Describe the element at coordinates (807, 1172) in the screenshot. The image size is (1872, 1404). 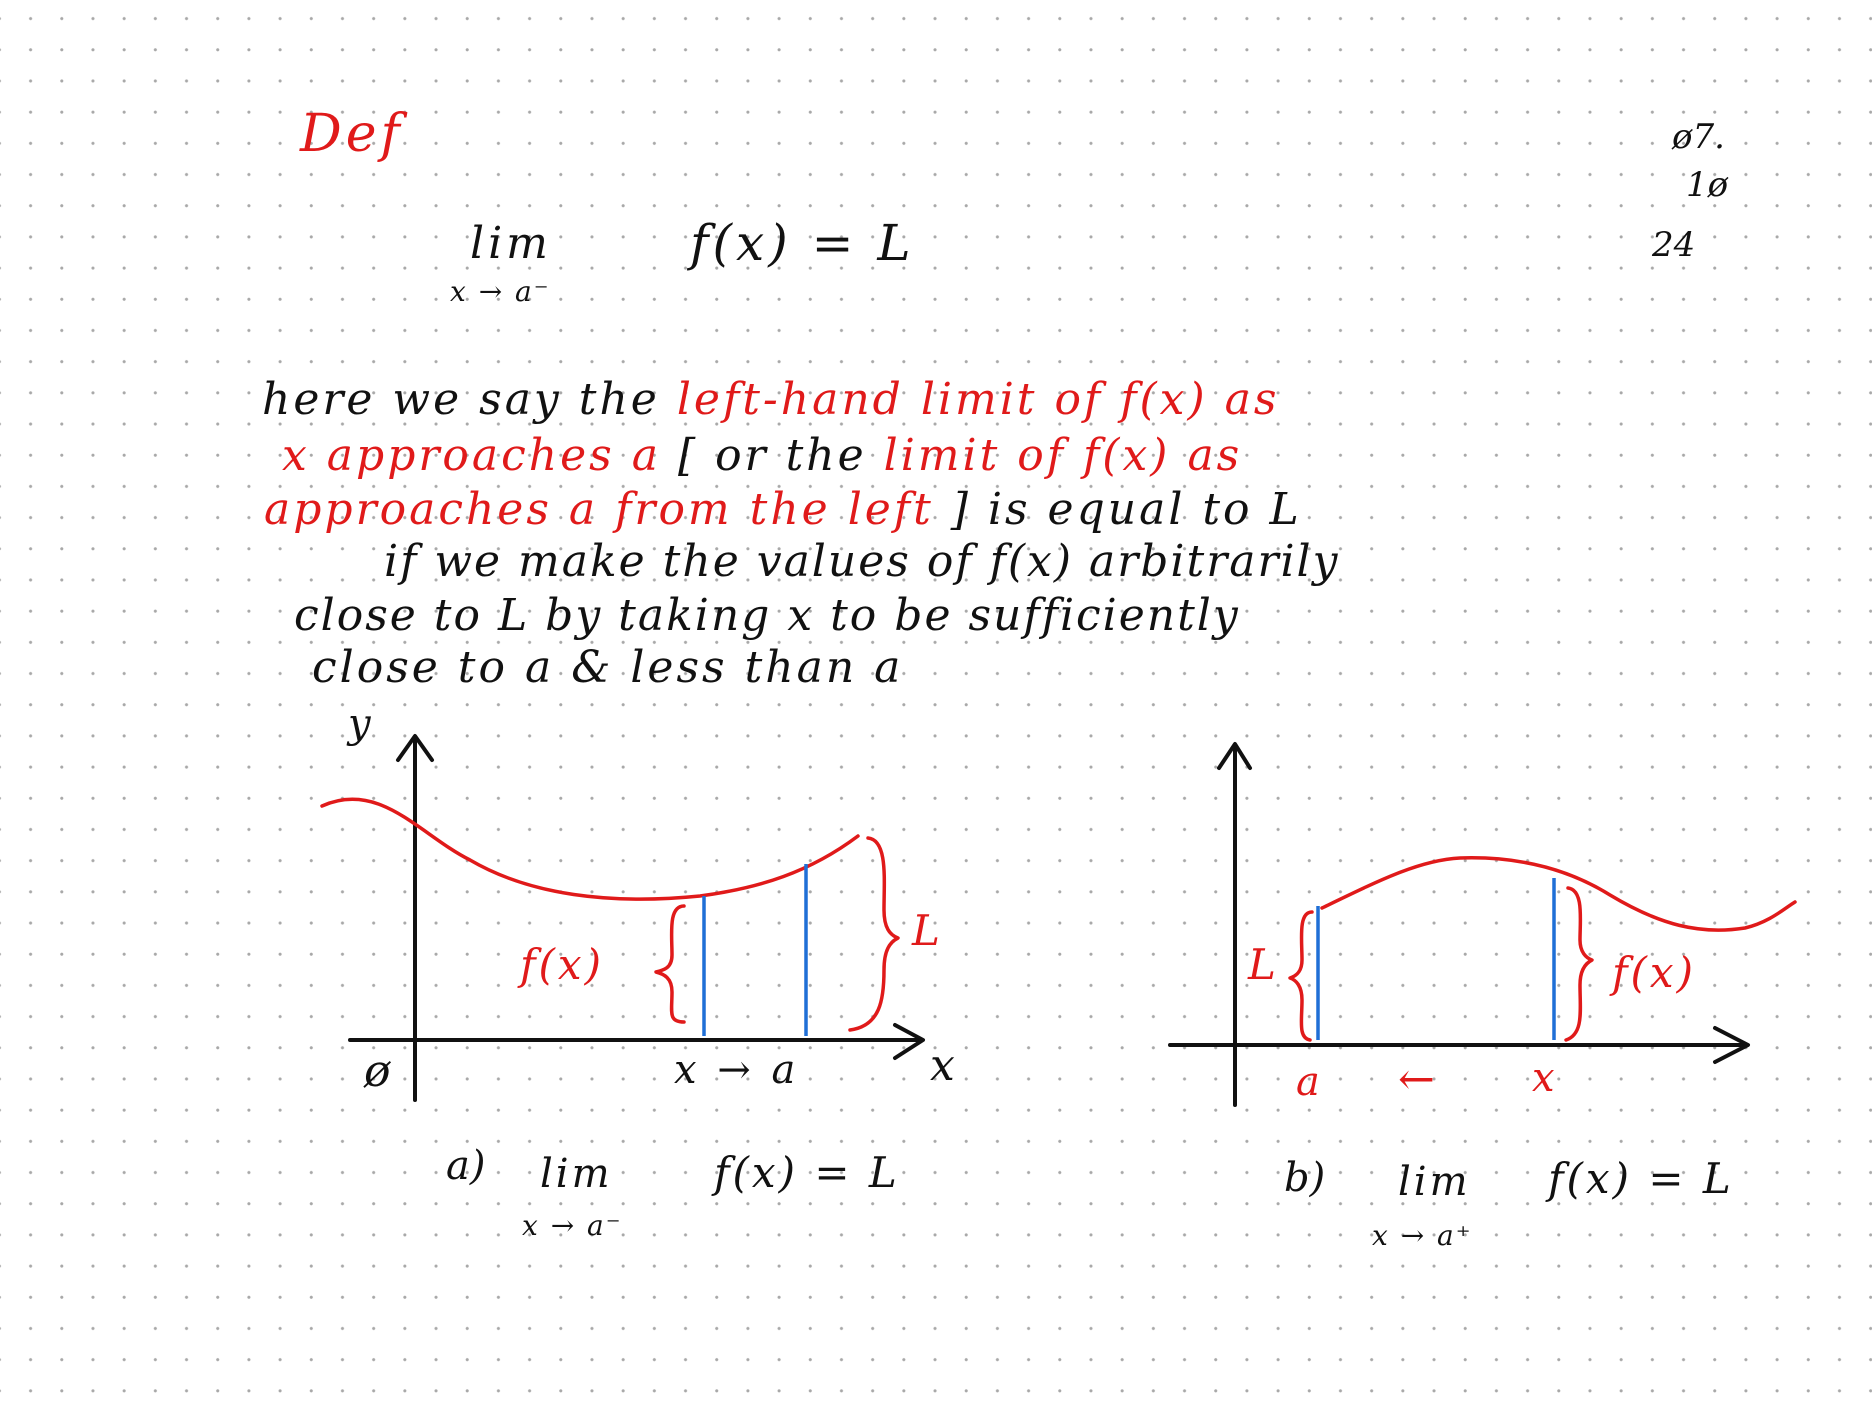
I see `caption-a-expr: f(x) = L` at that location.